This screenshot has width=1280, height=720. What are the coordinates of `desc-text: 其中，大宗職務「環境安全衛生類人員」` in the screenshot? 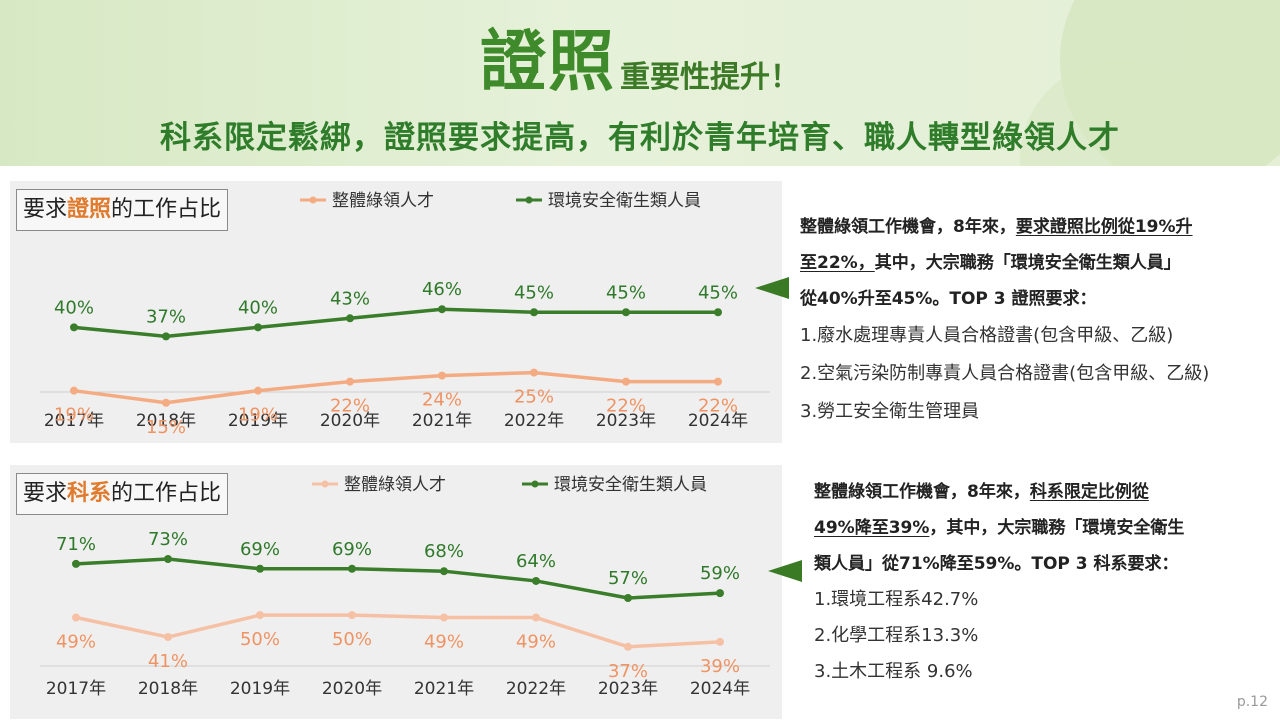 It's located at (1027, 263).